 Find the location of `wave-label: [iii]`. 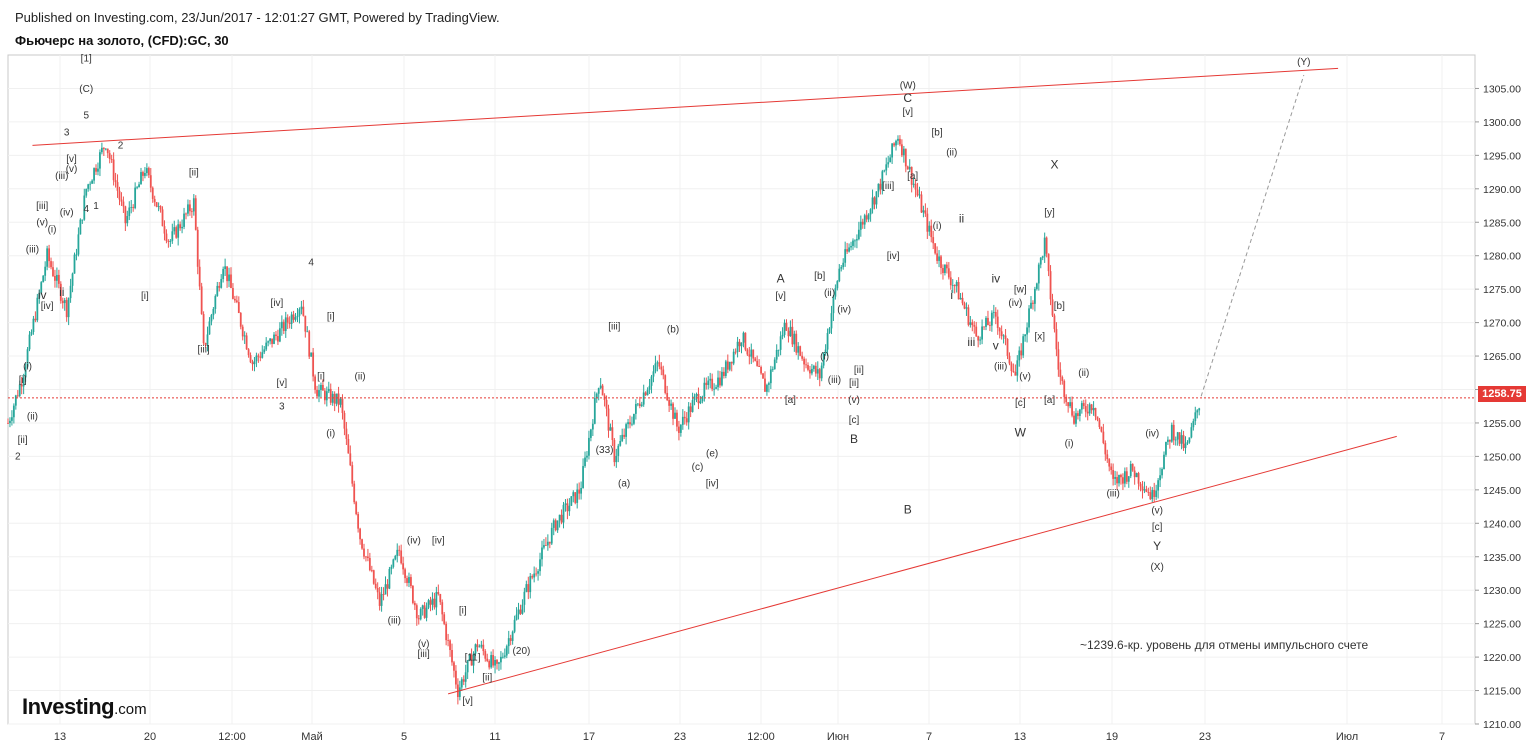

wave-label: [iii] is located at coordinates (424, 654).